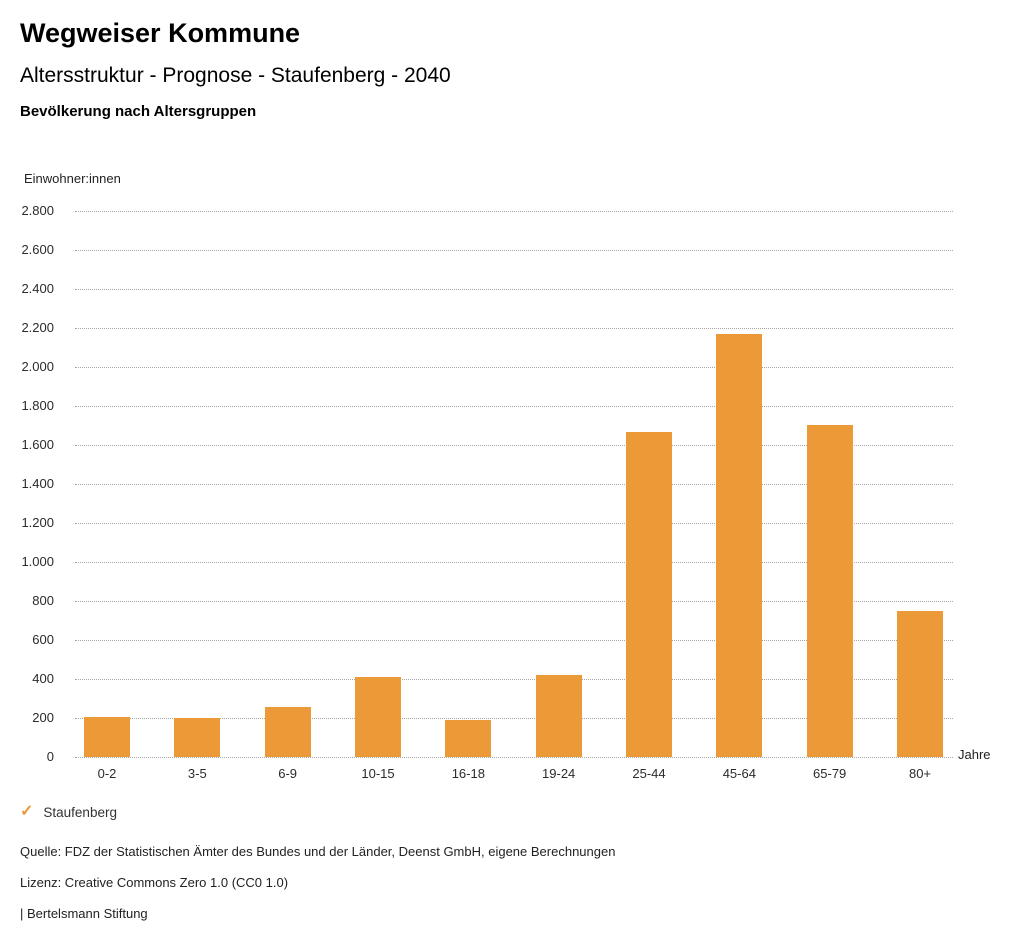  Describe the element at coordinates (37, 210) in the screenshot. I see `y-tick-label: 2.800` at that location.